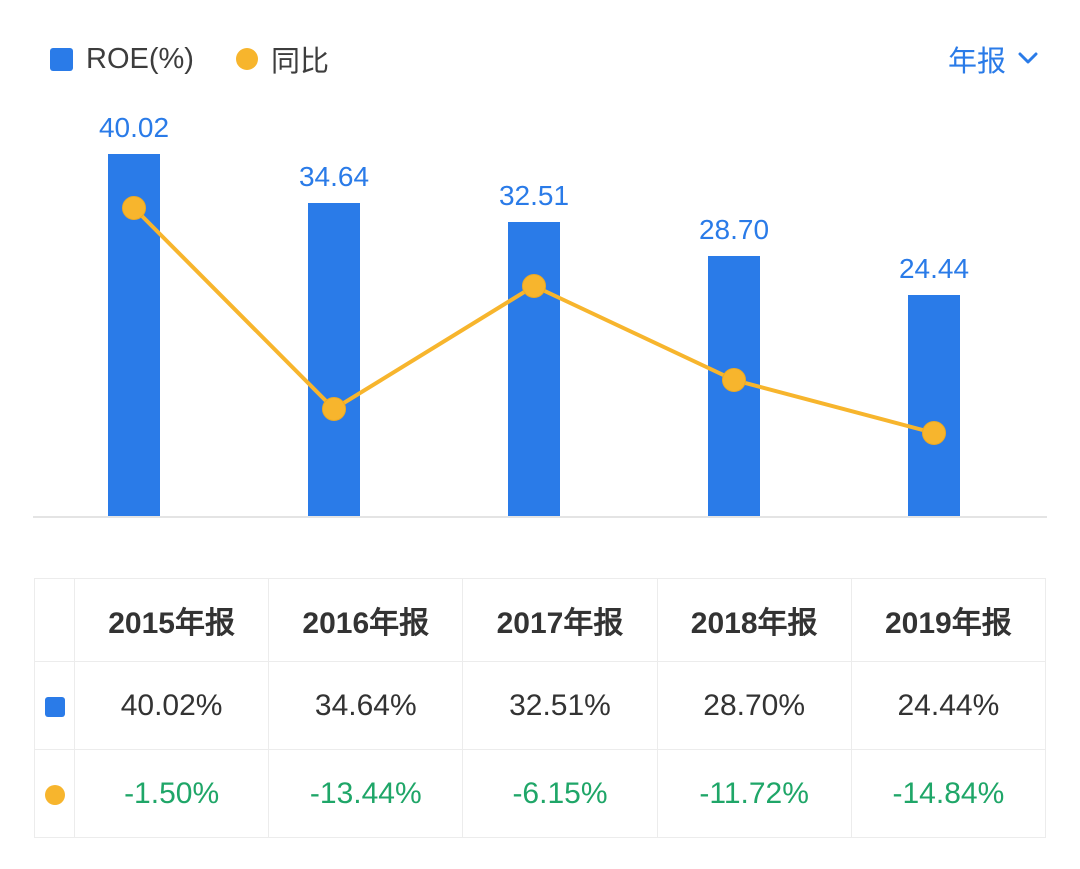 The image size is (1080, 869). I want to click on period-selector-label: 年报, so click(976, 62).